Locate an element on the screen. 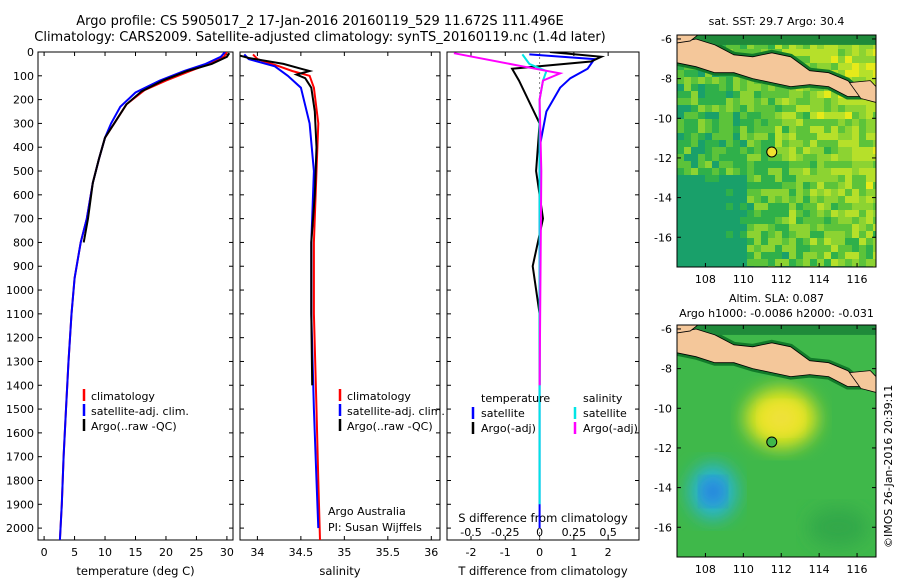  y-tick-label: -6 is located at coordinates (666, 329).